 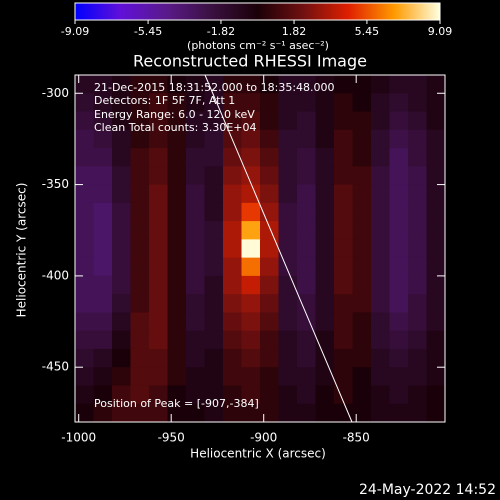 What do you see at coordinates (55, 367) in the screenshot?
I see `y-tick-label: -450` at bounding box center [55, 367].